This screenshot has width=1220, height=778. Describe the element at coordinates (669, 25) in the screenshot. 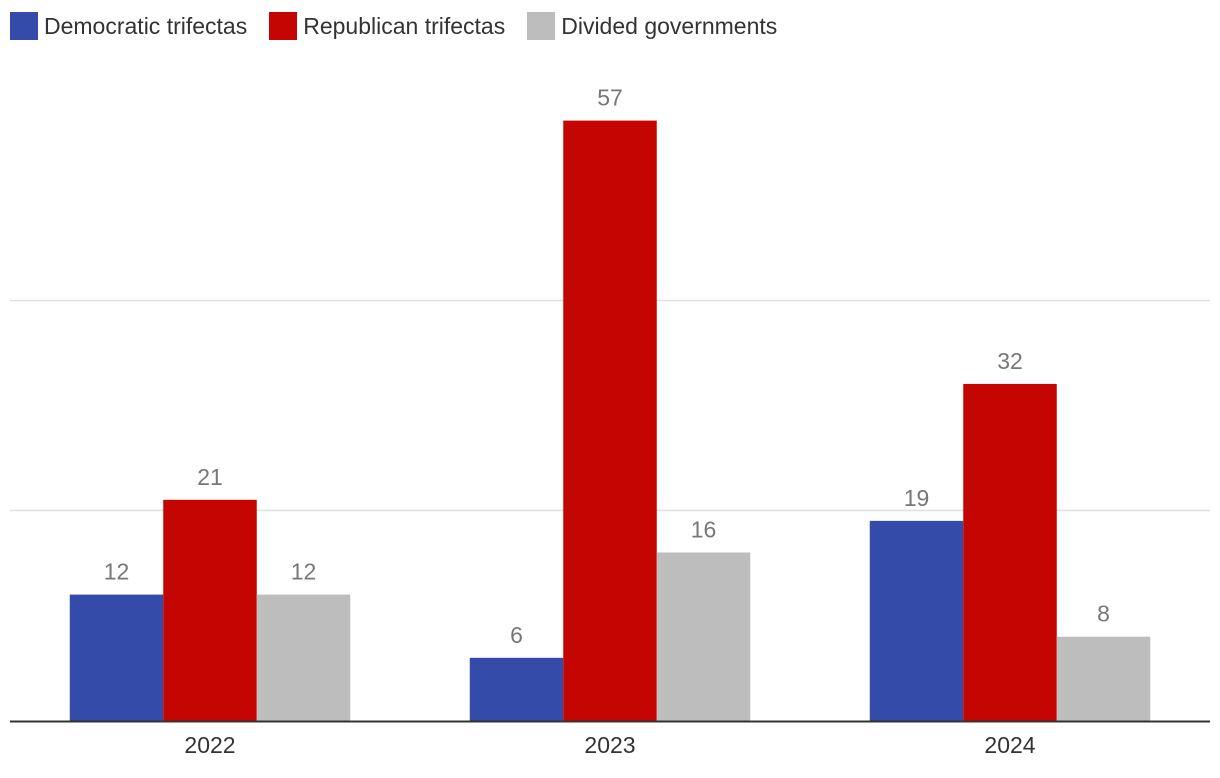

I see `legend-label-divided: Divided governments` at that location.